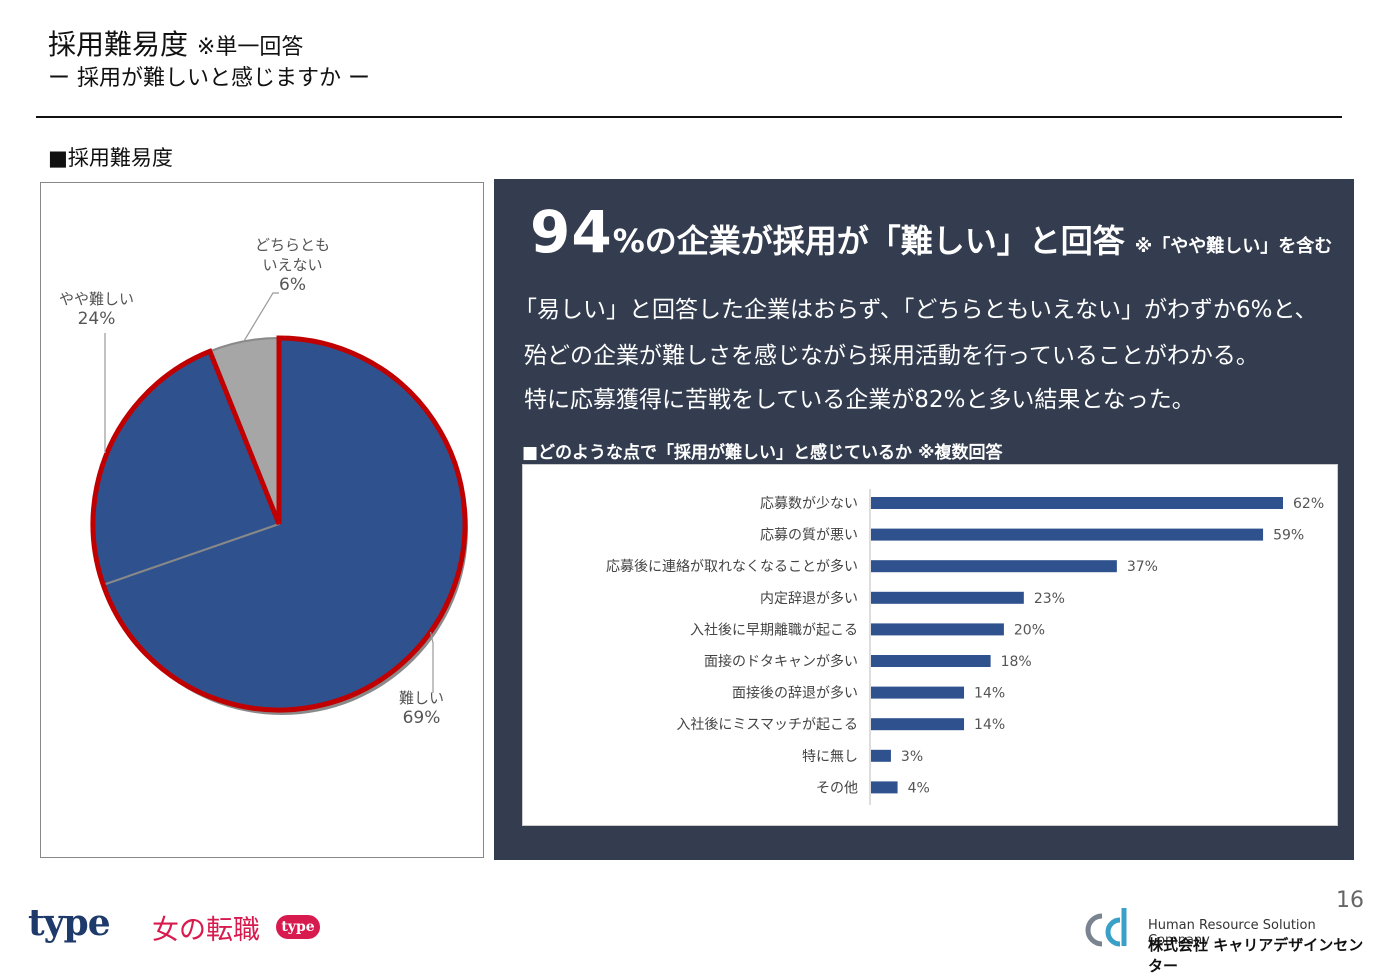 The height and width of the screenshot is (976, 1378). Describe the element at coordinates (732, 566) in the screenshot. I see `bar-category-label: 応募後に連絡が取れなくなることが多い` at that location.